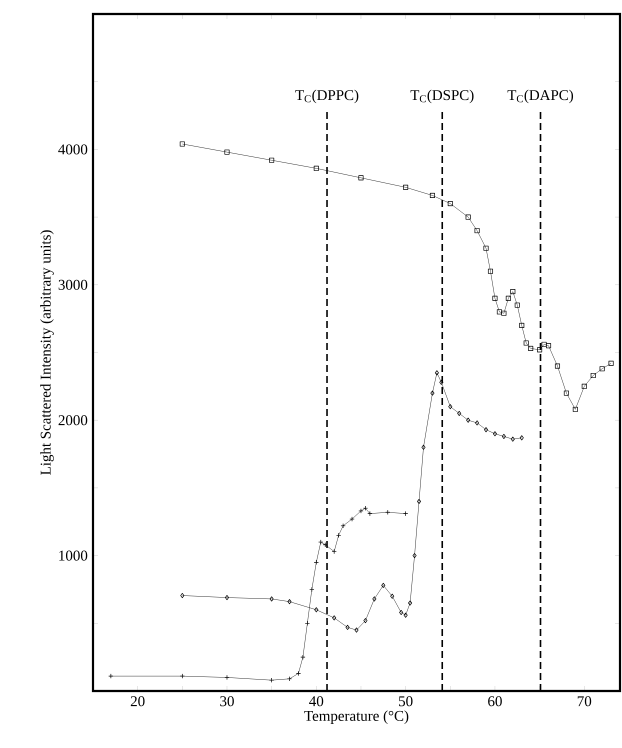  Describe the element at coordinates (73, 555) in the screenshot. I see `y-tick-label: 1000` at that location.